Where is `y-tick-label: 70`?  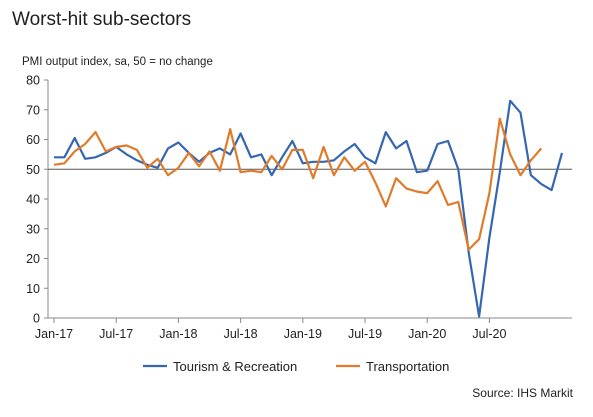 y-tick-label: 70 is located at coordinates (33, 110).